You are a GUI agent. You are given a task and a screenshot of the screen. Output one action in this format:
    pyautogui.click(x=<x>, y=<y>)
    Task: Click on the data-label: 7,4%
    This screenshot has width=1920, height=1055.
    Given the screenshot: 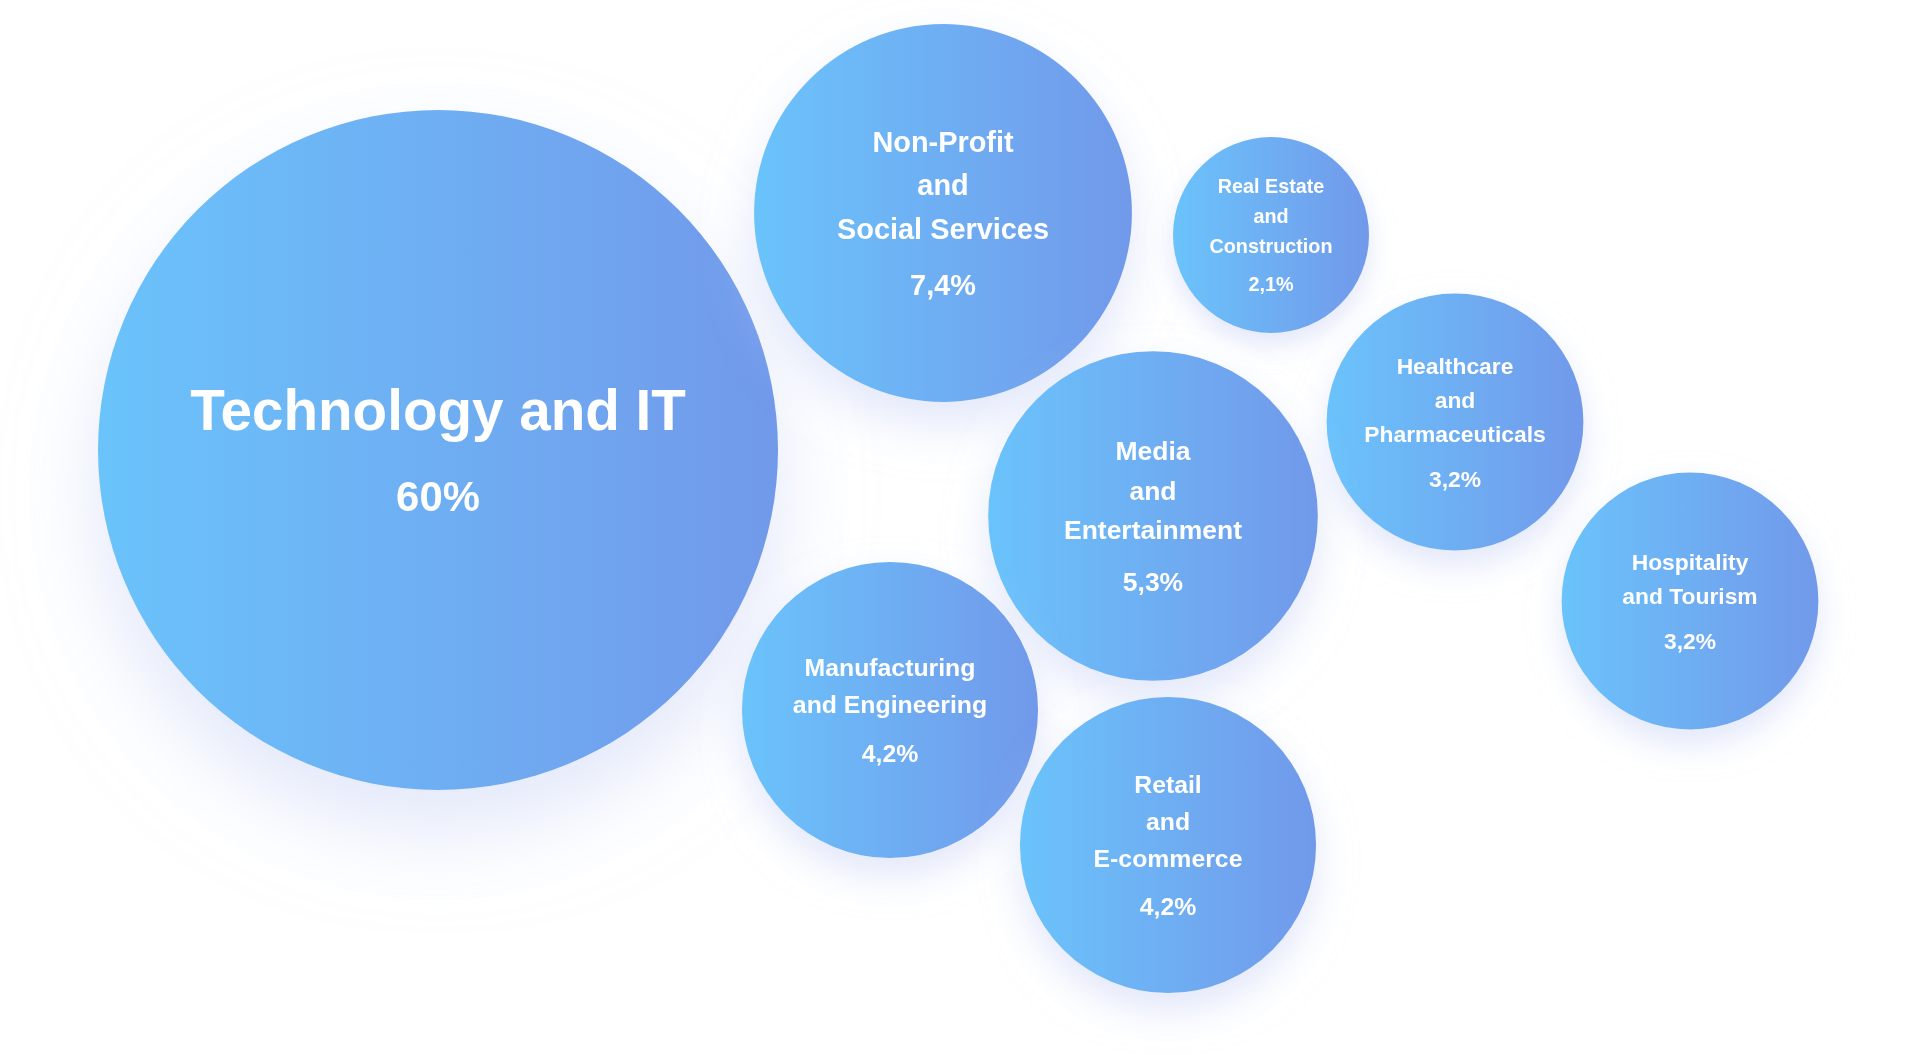 What is the action you would take?
    pyautogui.click(x=943, y=284)
    